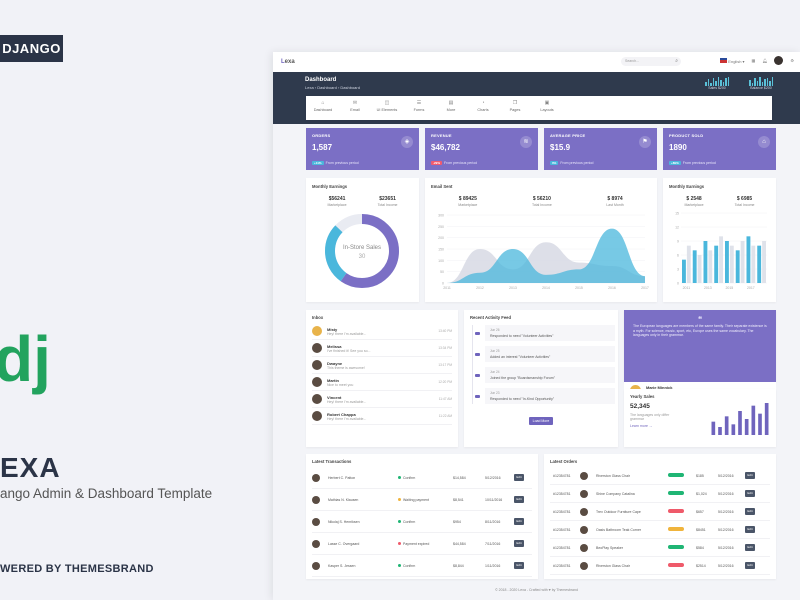 The height and width of the screenshot is (600, 800). What do you see at coordinates (547, 110) in the screenshot?
I see `nav-layouts: ▣ Layouts` at bounding box center [547, 110].